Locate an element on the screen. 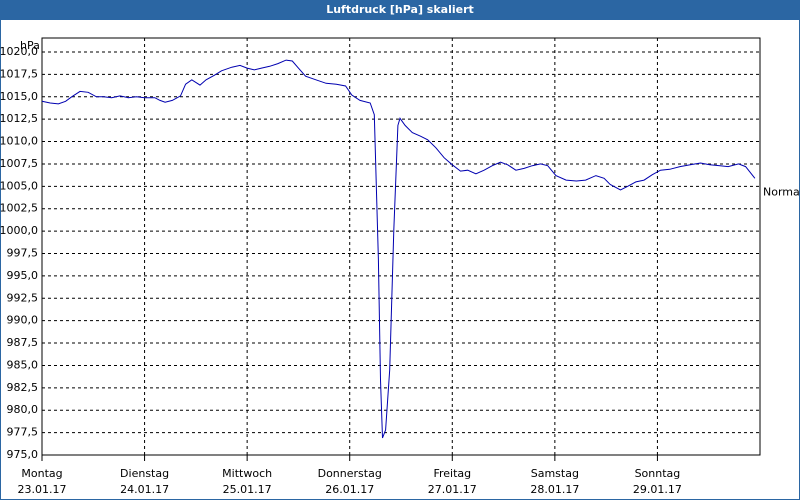 The height and width of the screenshot is (500, 800). y-tick-label: 985,0 is located at coordinates (23, 364).